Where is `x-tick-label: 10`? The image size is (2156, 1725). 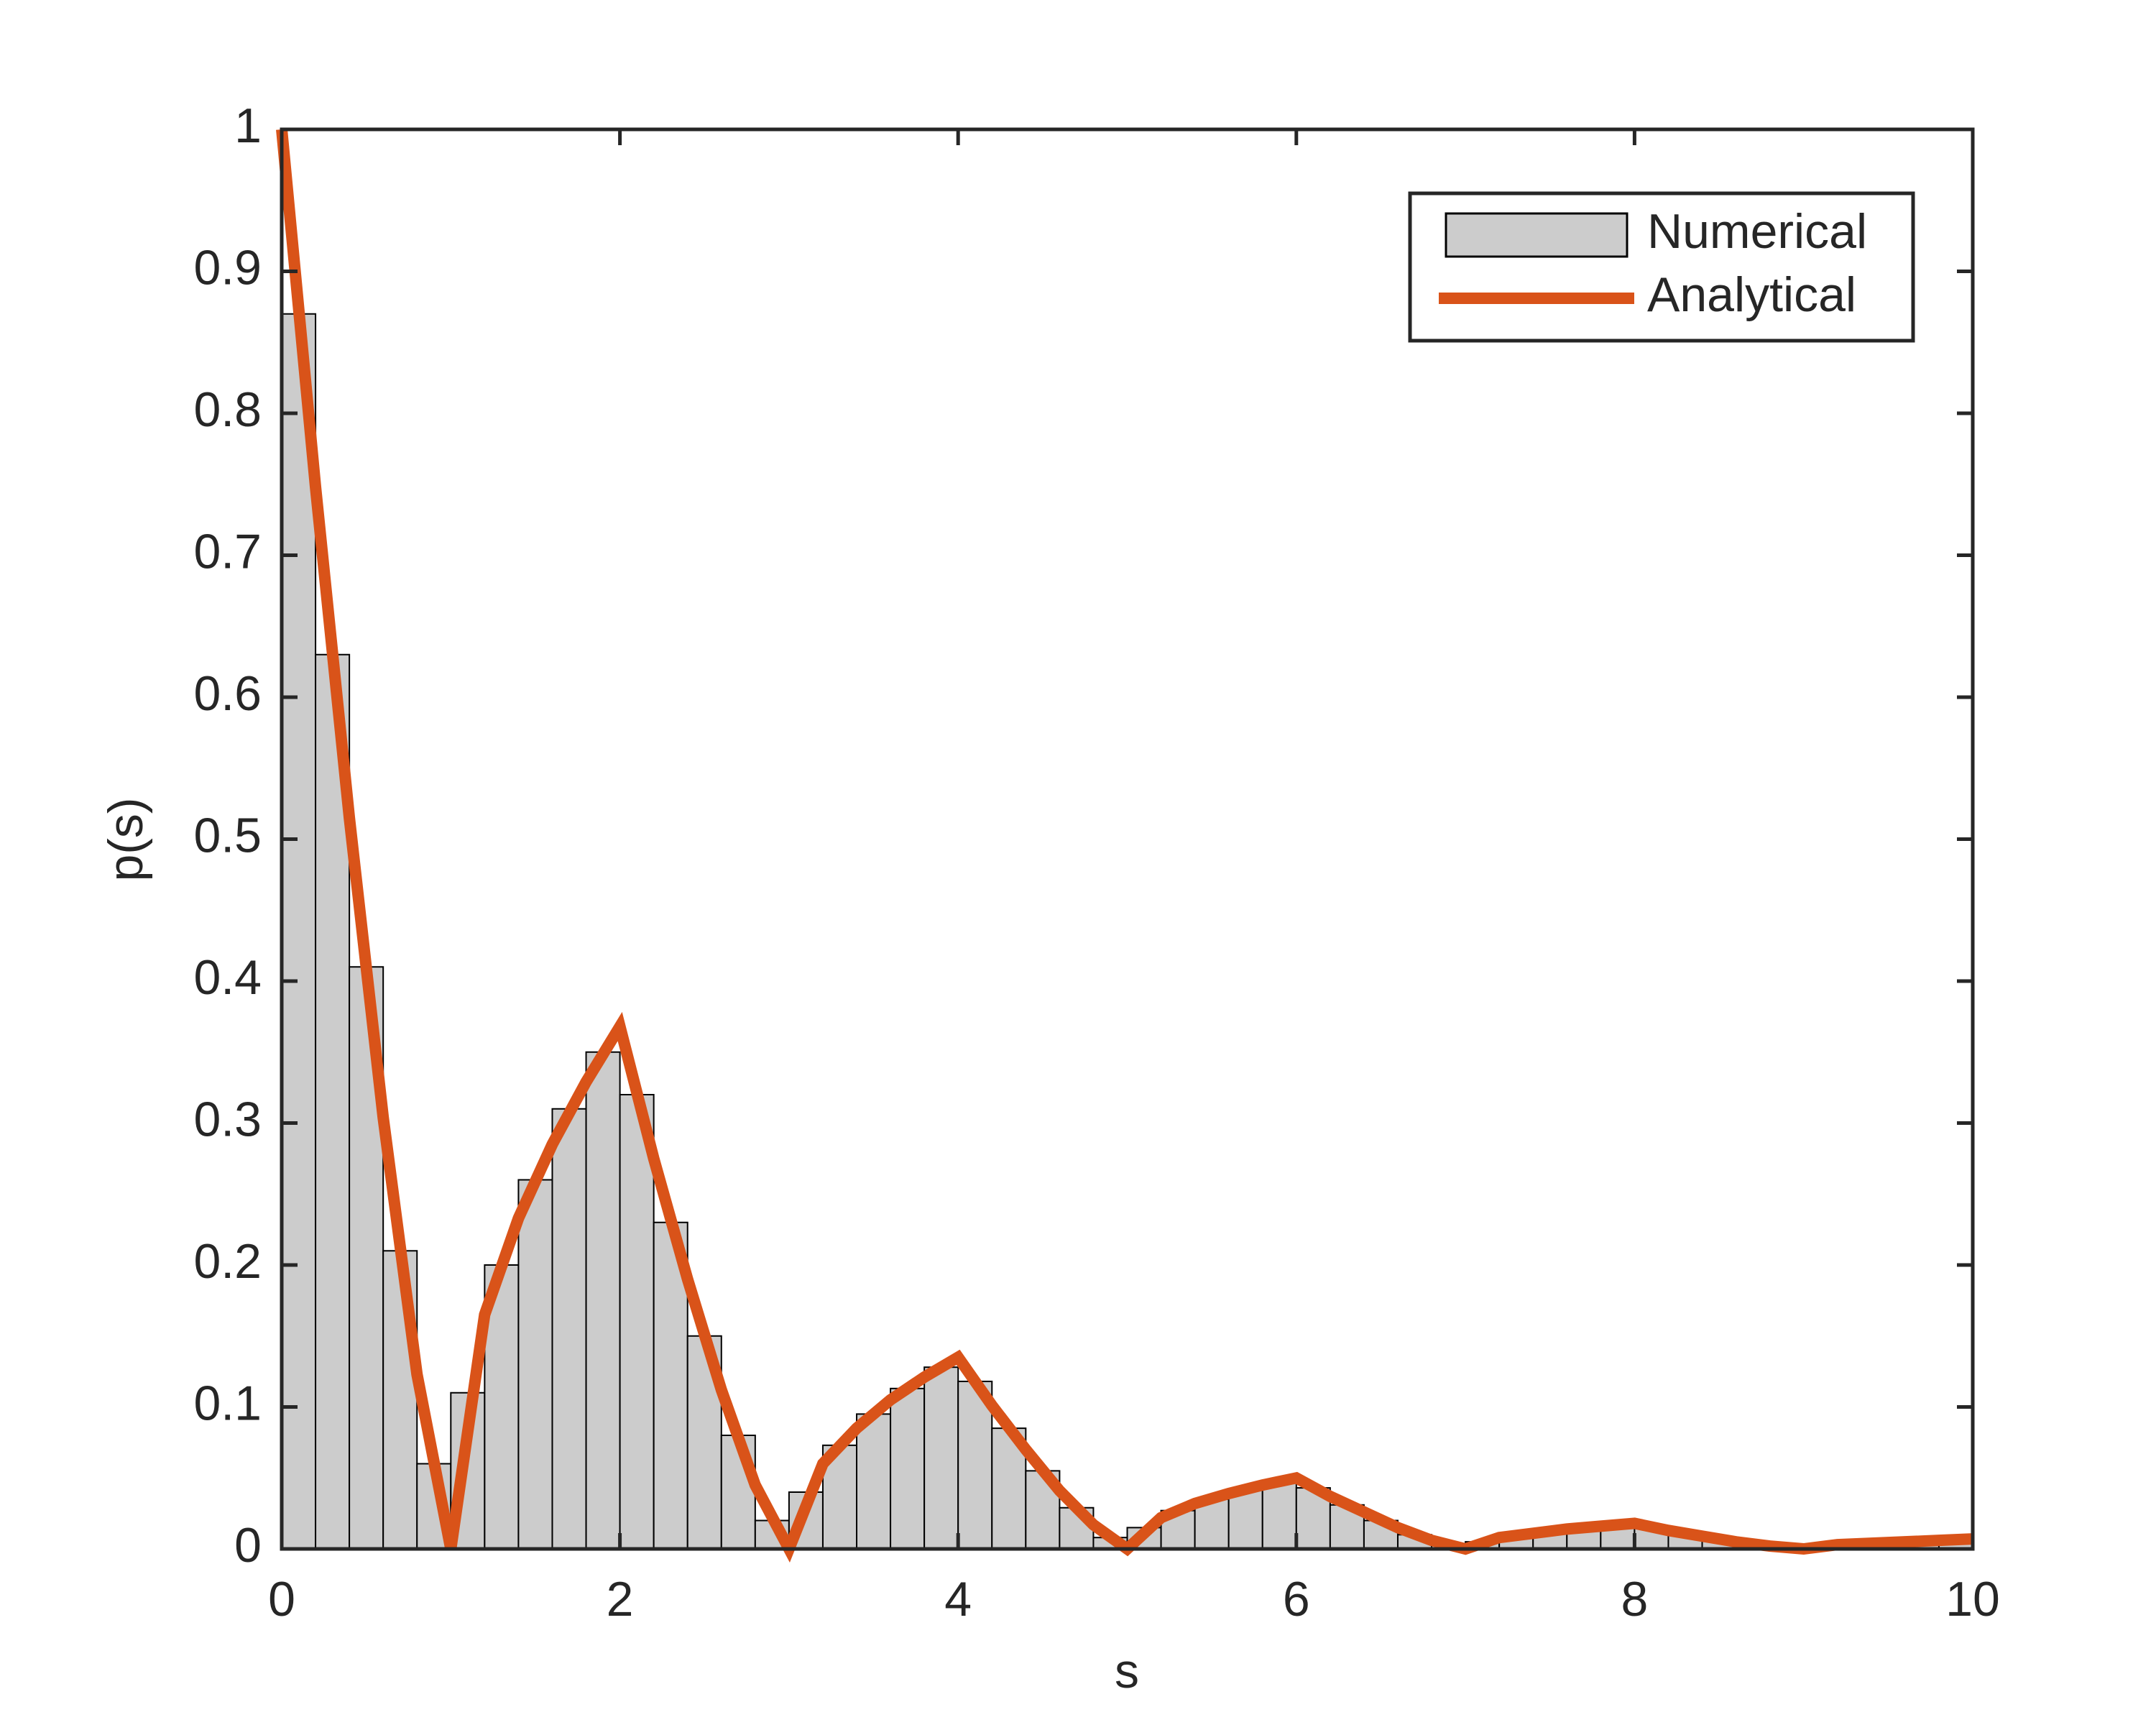 x-tick-label: 10 is located at coordinates (1972, 1599).